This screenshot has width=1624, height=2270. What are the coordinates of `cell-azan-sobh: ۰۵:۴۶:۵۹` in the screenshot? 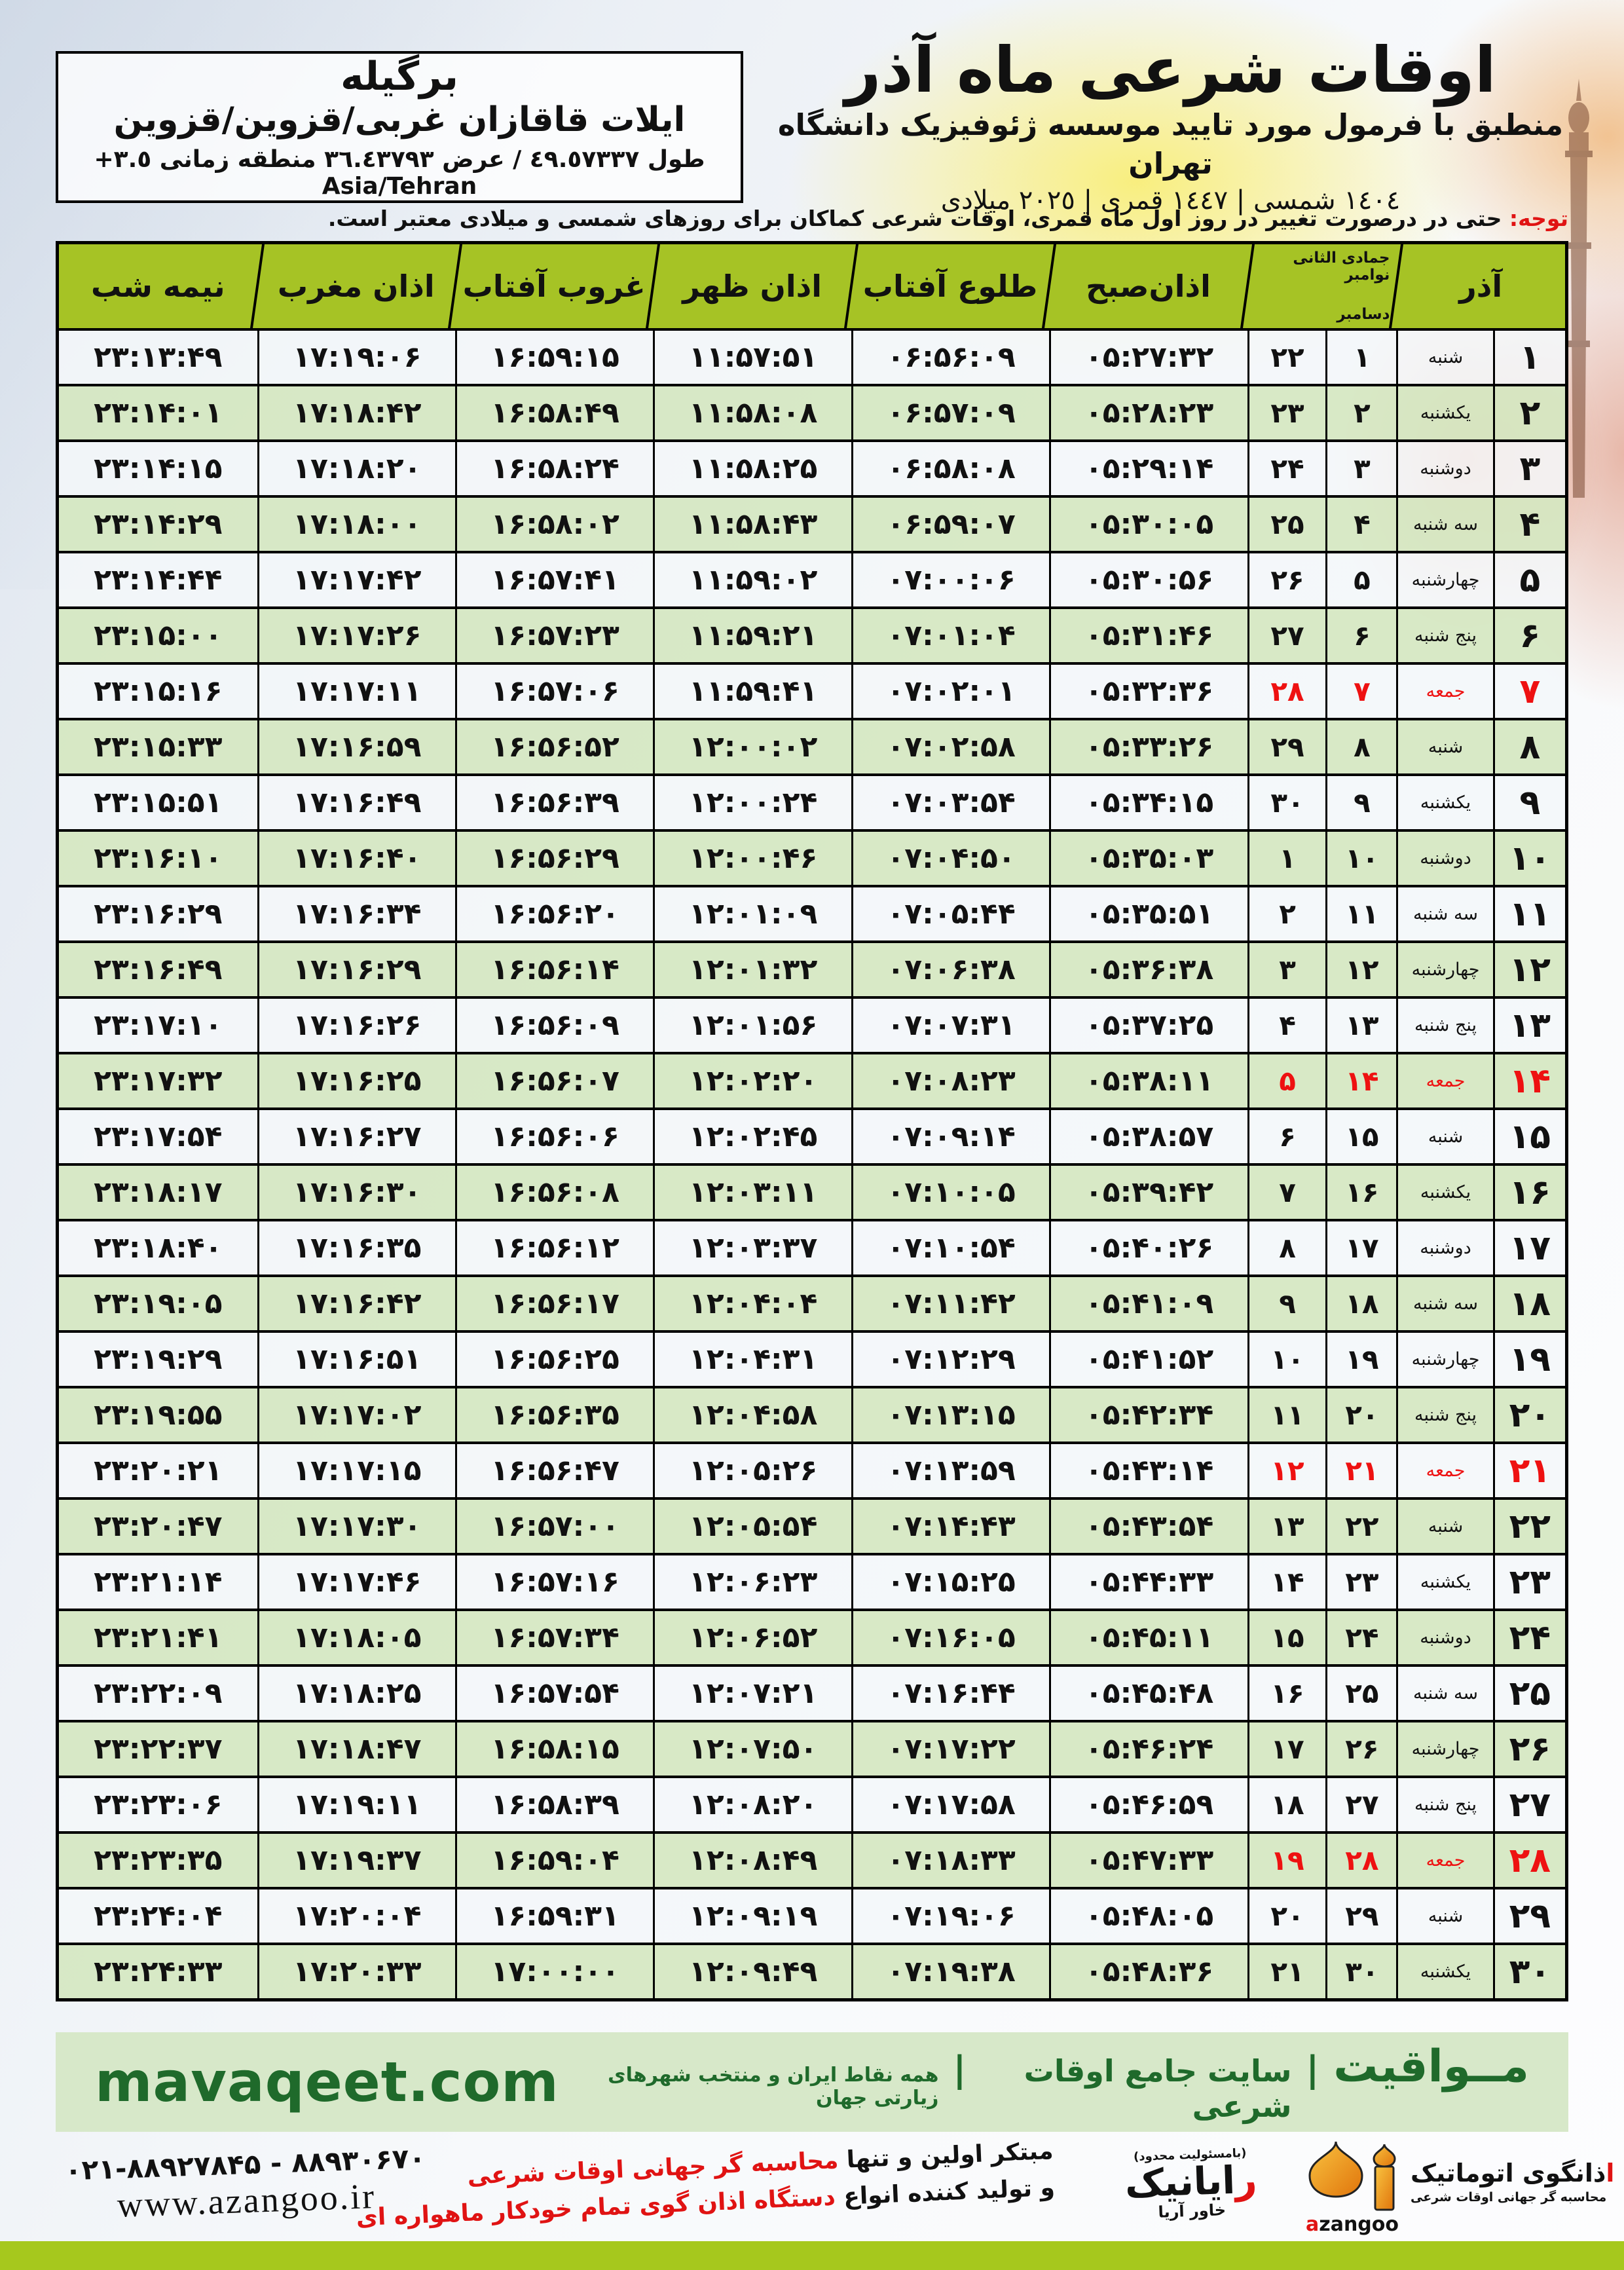 It's located at (1148, 1804).